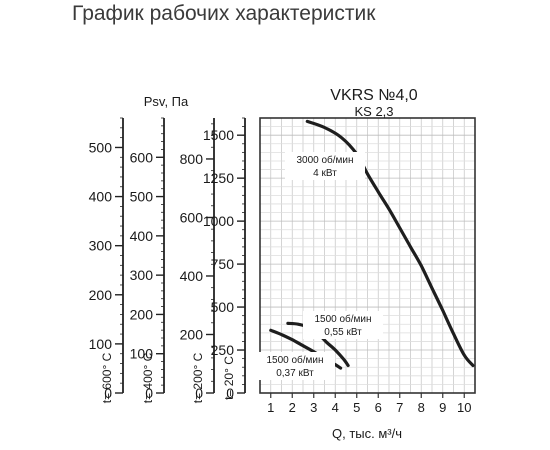 This screenshot has height=450, width=550. Describe the element at coordinates (373, 111) in the screenshot. I see `chart-subtitle: KS 2,3` at that location.